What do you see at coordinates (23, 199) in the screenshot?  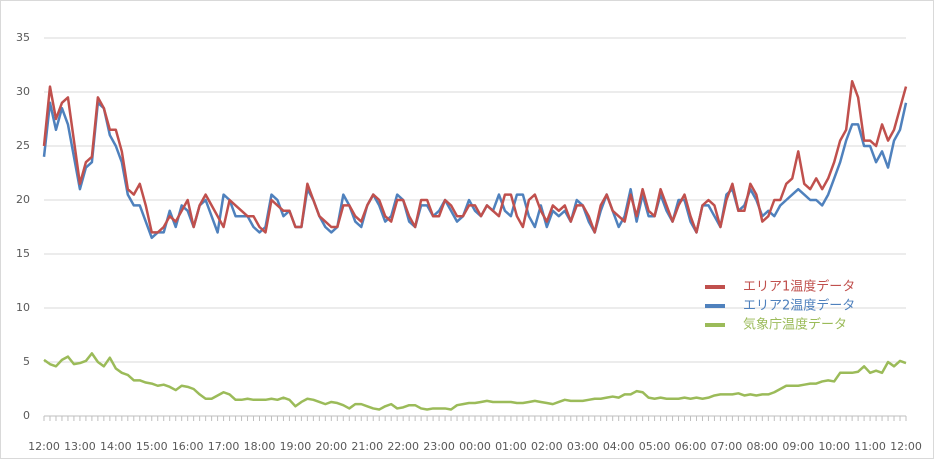 I see `y-tick-label: 20` at bounding box center [23, 199].